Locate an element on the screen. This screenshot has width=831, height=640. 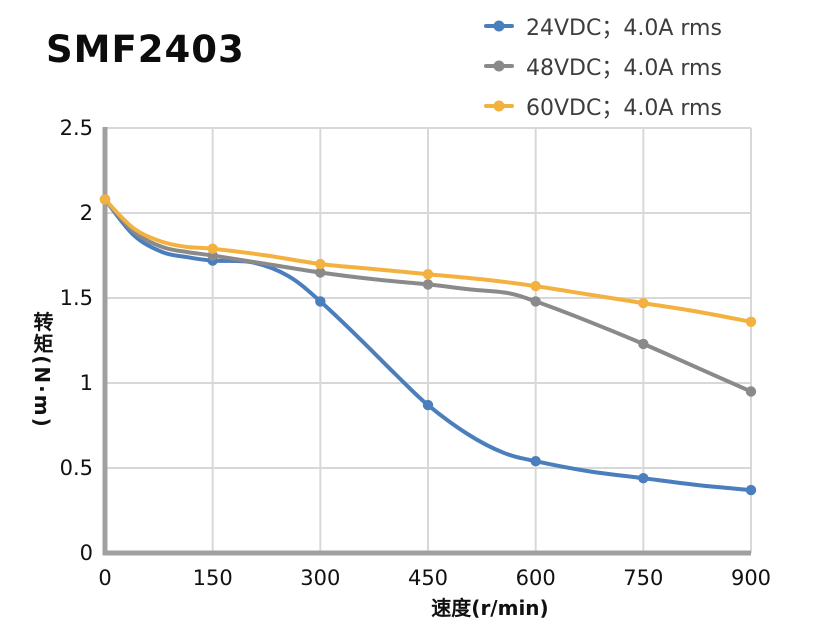
x-tick-label: 600 is located at coordinates (536, 578).